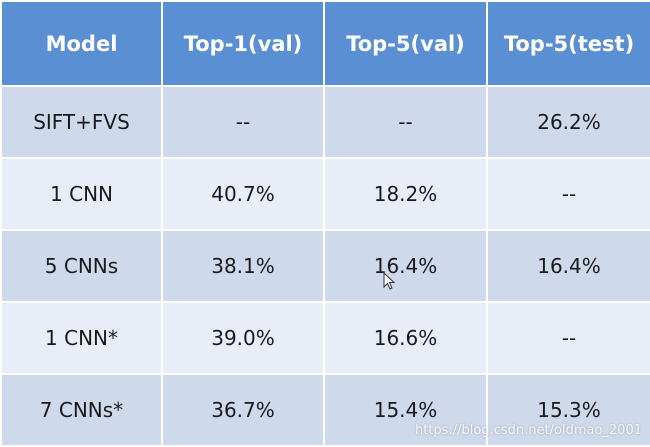 The image size is (650, 447). What do you see at coordinates (81, 410) in the screenshot?
I see `cell-model: 7 CNNs*` at bounding box center [81, 410].